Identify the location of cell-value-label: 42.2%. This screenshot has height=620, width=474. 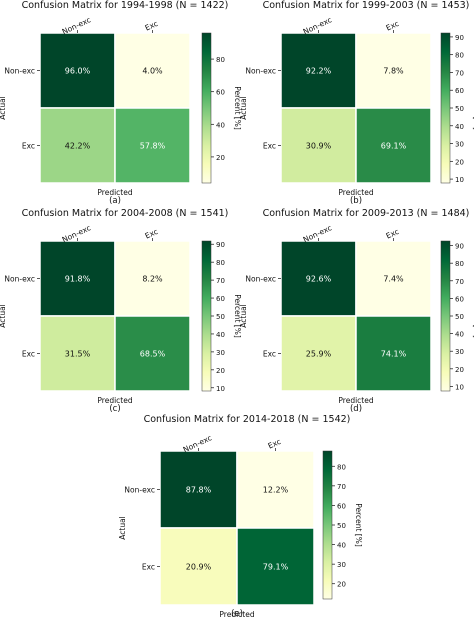
(78, 146).